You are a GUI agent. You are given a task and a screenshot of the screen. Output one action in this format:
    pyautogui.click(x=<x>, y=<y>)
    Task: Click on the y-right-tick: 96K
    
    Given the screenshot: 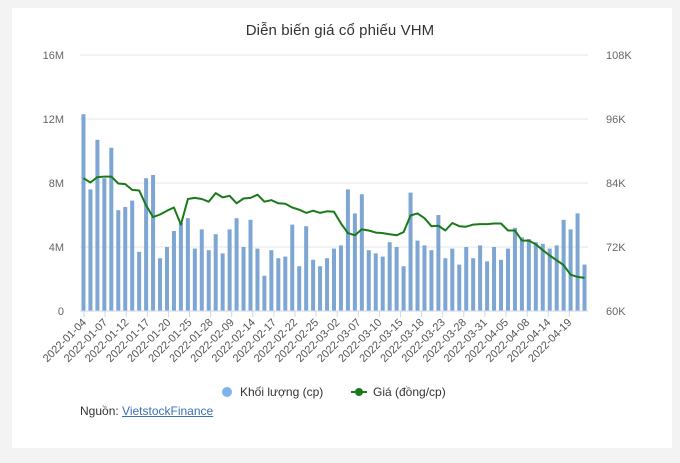 What is the action you would take?
    pyautogui.click(x=616, y=120)
    